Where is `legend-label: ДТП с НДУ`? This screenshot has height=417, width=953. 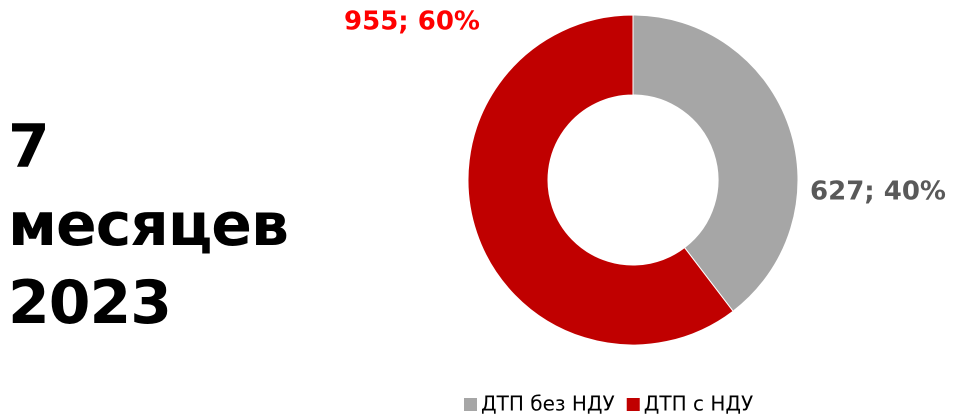 legend-label: ДТП с НДУ is located at coordinates (698, 404).